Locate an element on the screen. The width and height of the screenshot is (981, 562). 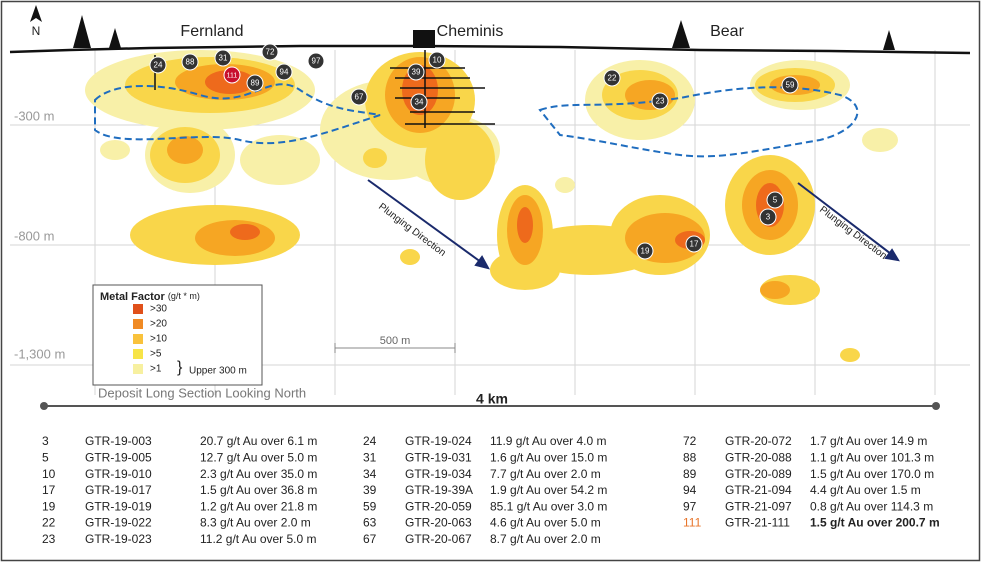
depth-label: -1,300 m is located at coordinates (39, 353).